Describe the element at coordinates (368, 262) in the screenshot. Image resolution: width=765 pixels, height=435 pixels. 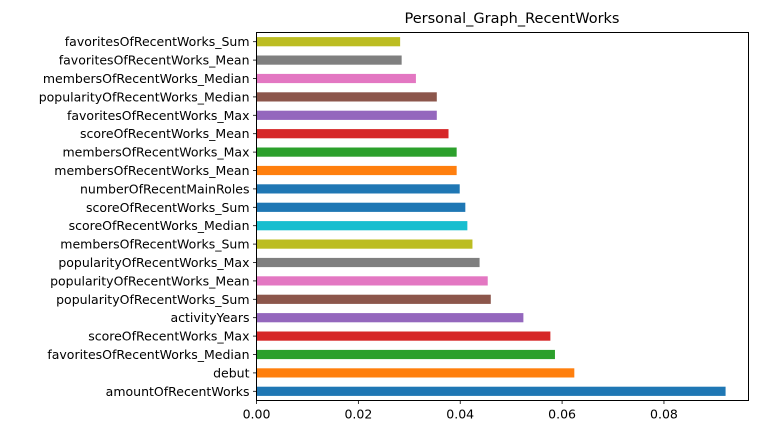
I see `bar-popularityOfRecentWorks_Max` at that location.